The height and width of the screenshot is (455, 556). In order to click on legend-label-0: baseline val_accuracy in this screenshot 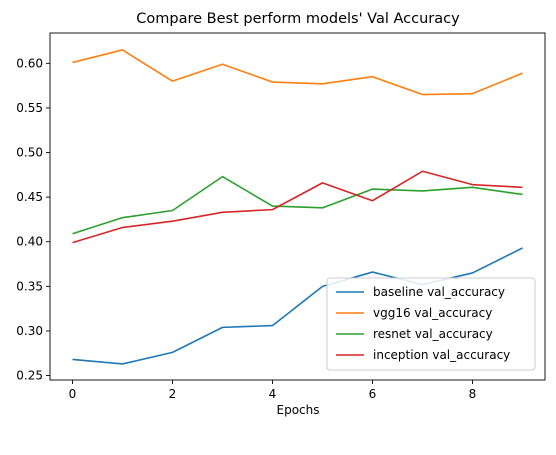, I will do `click(439, 292)`.